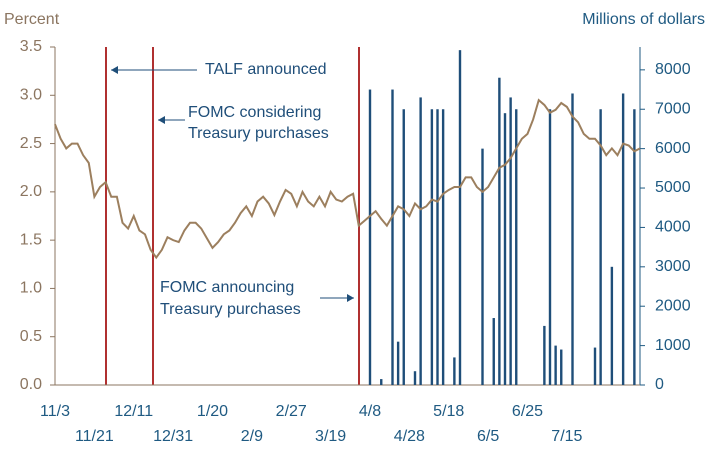  I want to click on y2-tick-label: 5000, so click(673, 187).